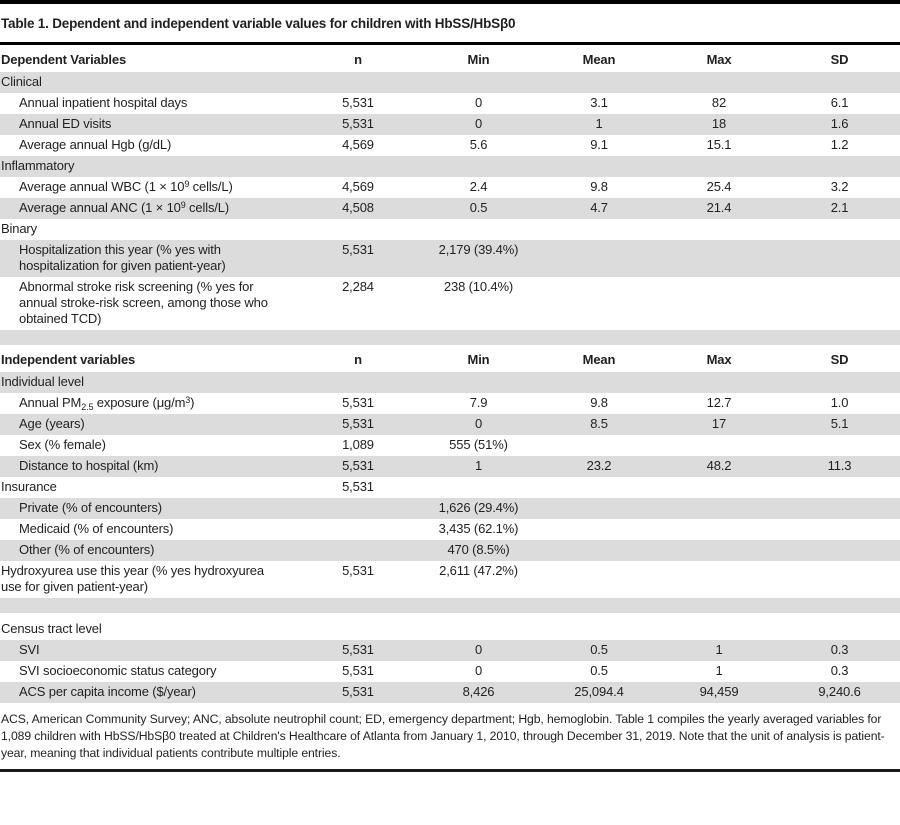  I want to click on cell-min: 2,611 (47.2%), so click(478, 570).